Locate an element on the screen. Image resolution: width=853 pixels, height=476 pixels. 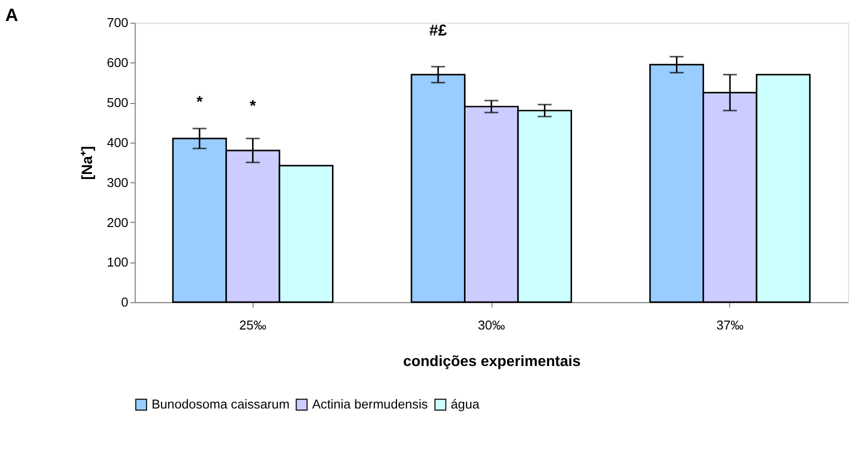
y-tick-label: 300 is located at coordinates (117, 182).